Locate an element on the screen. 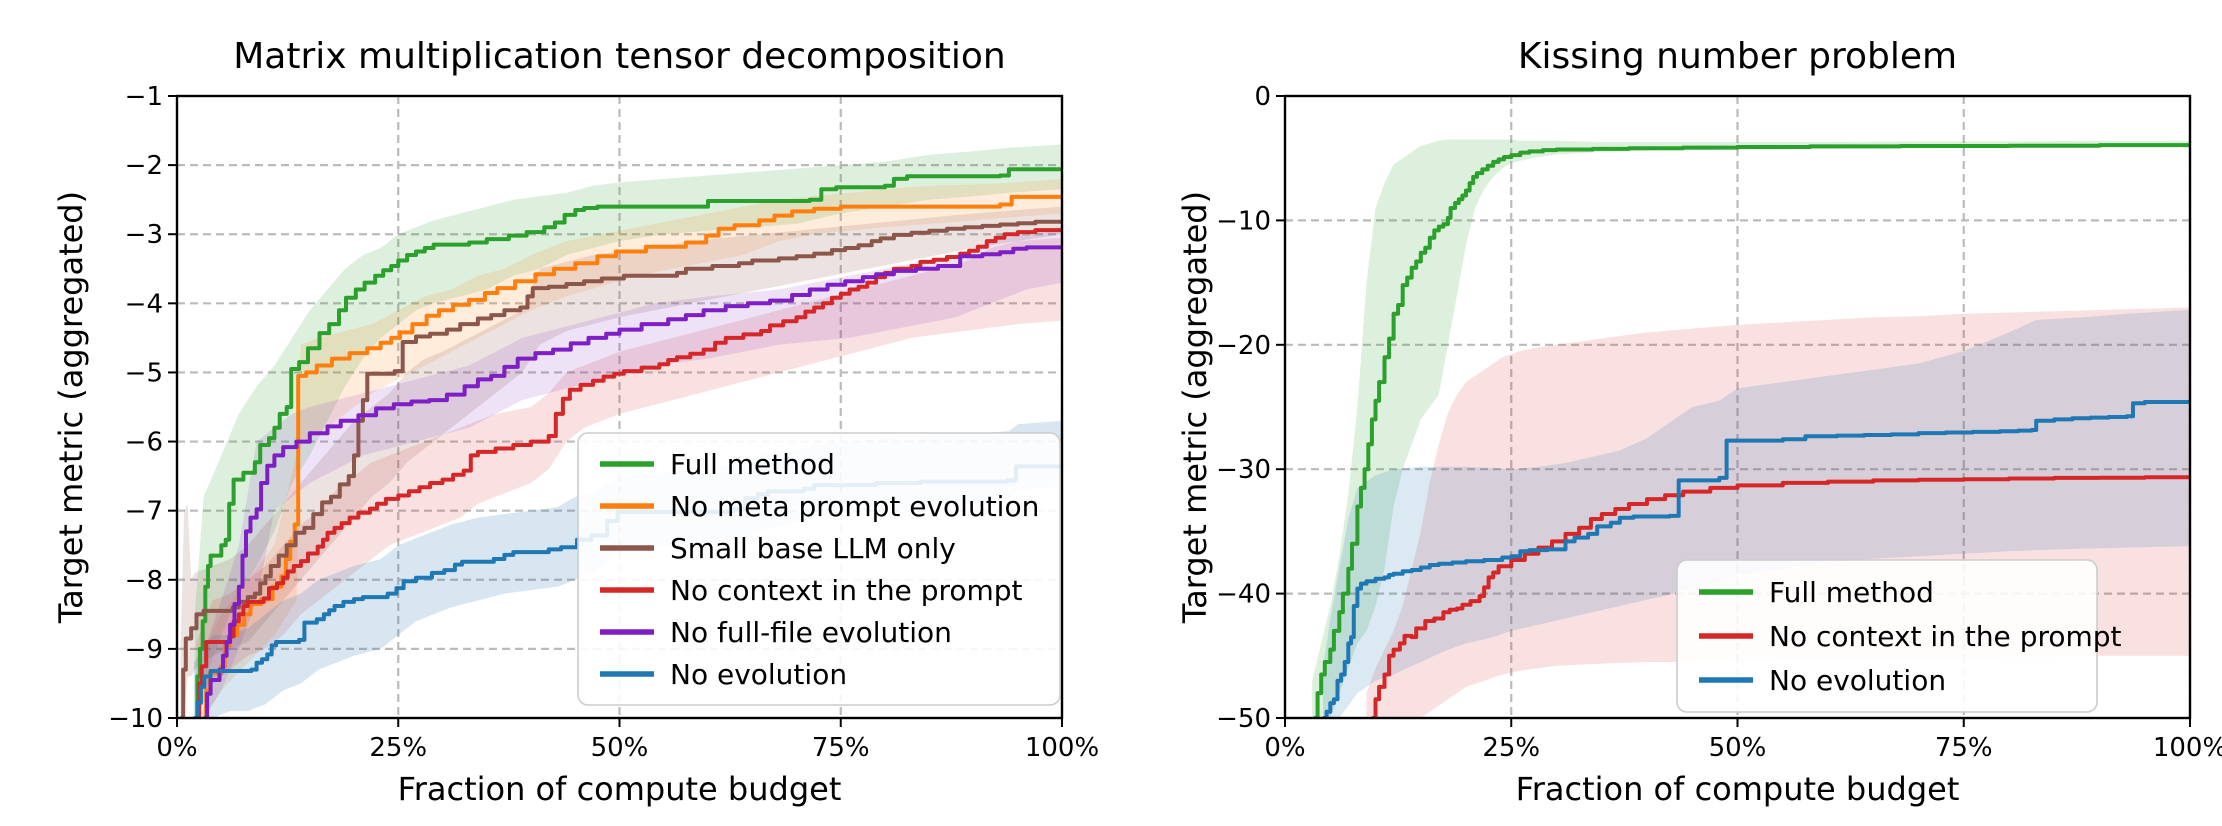  y-tick-label: −30 is located at coordinates (1243, 470).